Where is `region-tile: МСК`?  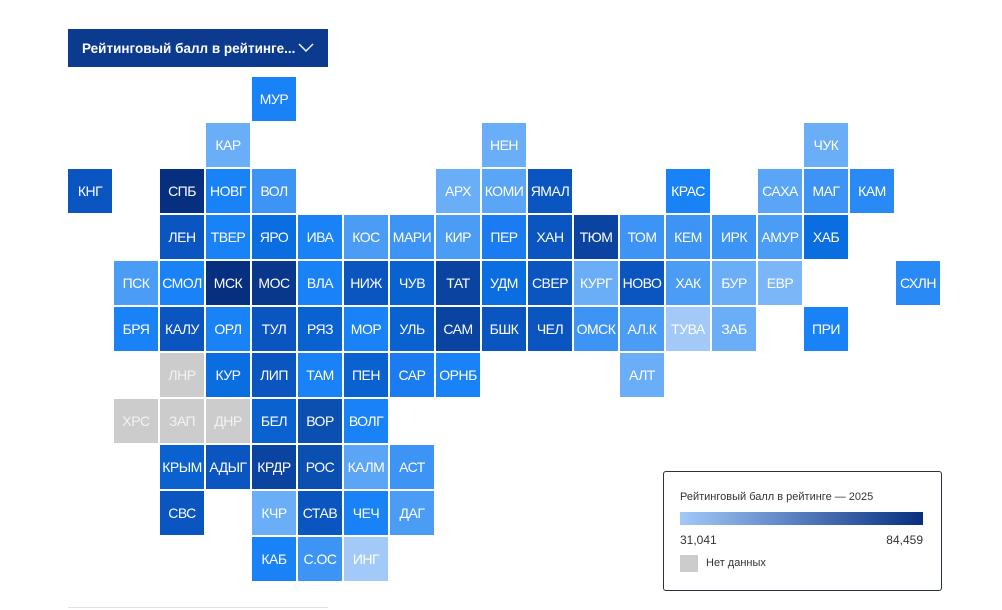 region-tile: МСК is located at coordinates (228, 283).